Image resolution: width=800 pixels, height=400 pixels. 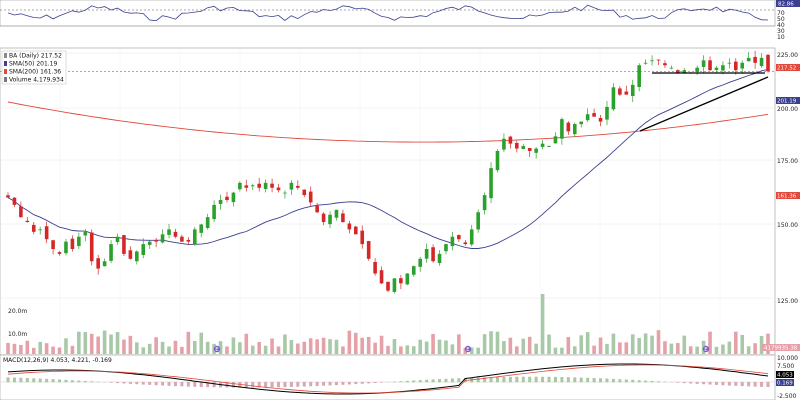 I want to click on top-indicator, so click(x=387, y=15).